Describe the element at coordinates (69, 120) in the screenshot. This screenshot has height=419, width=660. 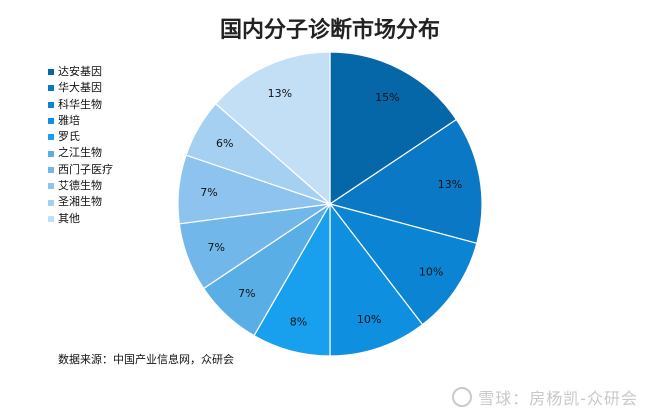
I see `legend-label: 雅培` at that location.